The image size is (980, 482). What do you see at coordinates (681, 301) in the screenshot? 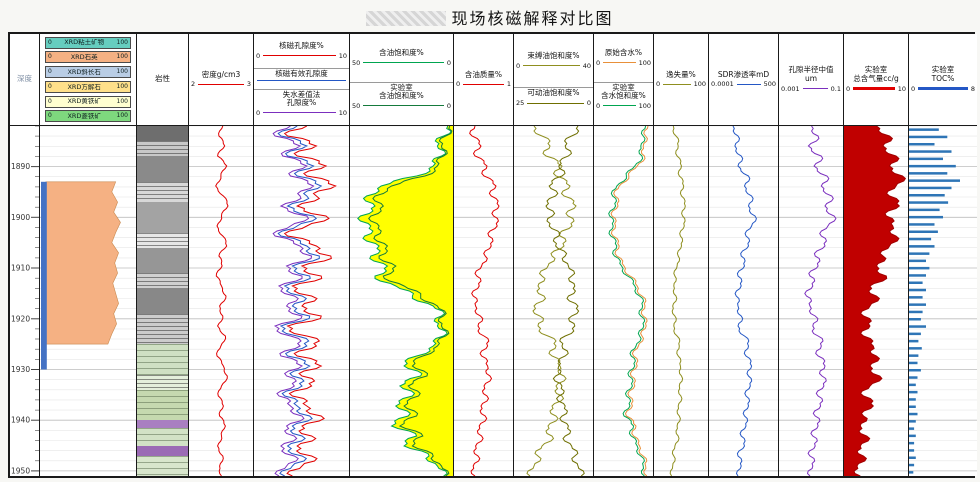
I see `plot-loss` at bounding box center [681, 301].